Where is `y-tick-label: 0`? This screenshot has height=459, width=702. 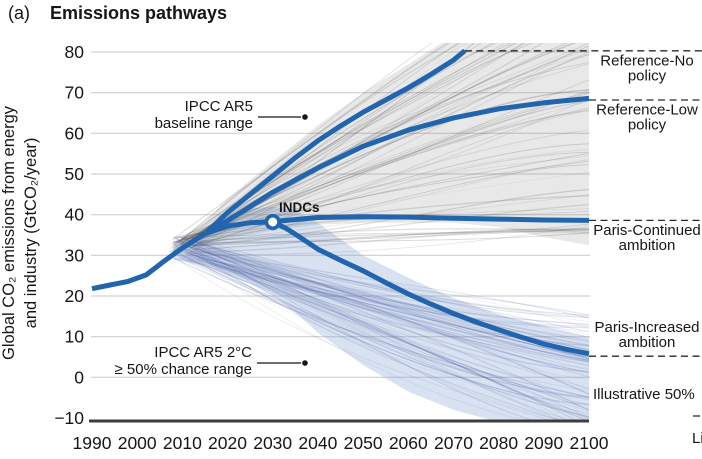 y-tick-label: 0 is located at coordinates (79, 377).